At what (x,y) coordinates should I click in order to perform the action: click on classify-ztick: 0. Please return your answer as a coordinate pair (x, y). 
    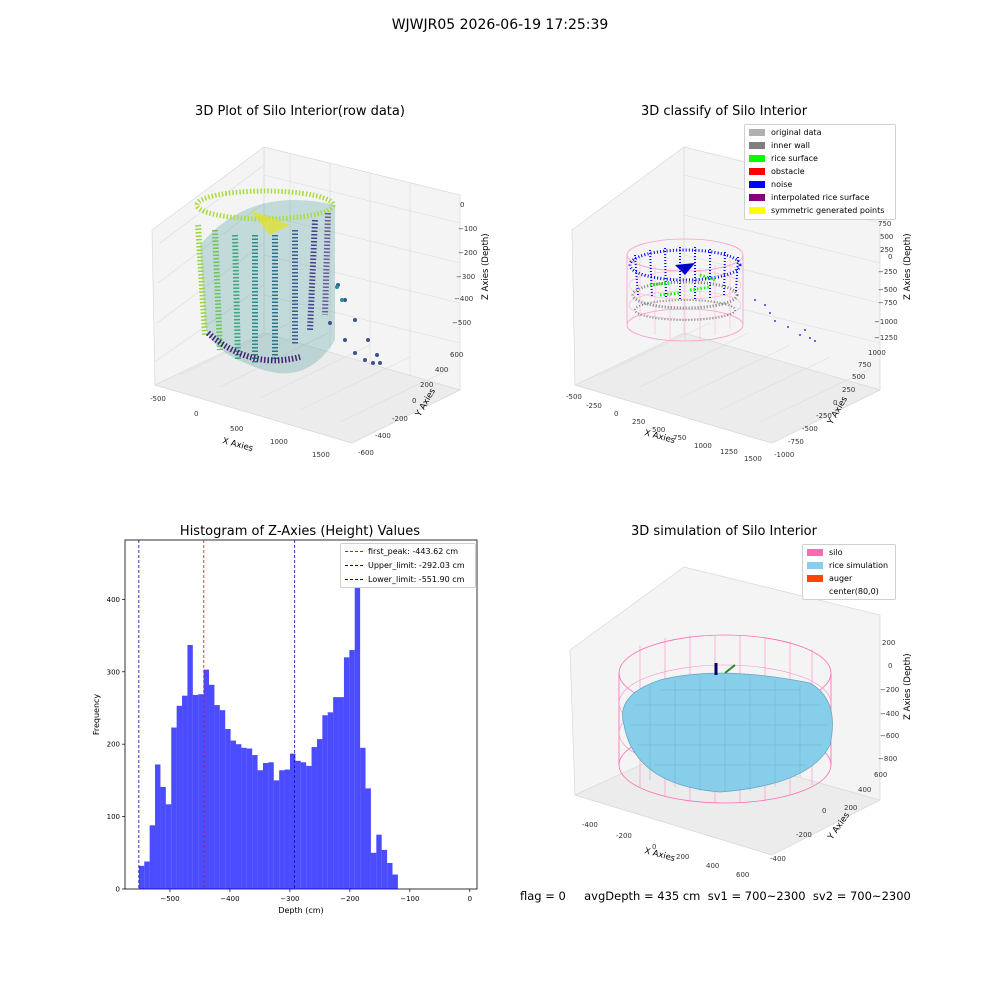
    Looking at the image, I should click on (890, 257).